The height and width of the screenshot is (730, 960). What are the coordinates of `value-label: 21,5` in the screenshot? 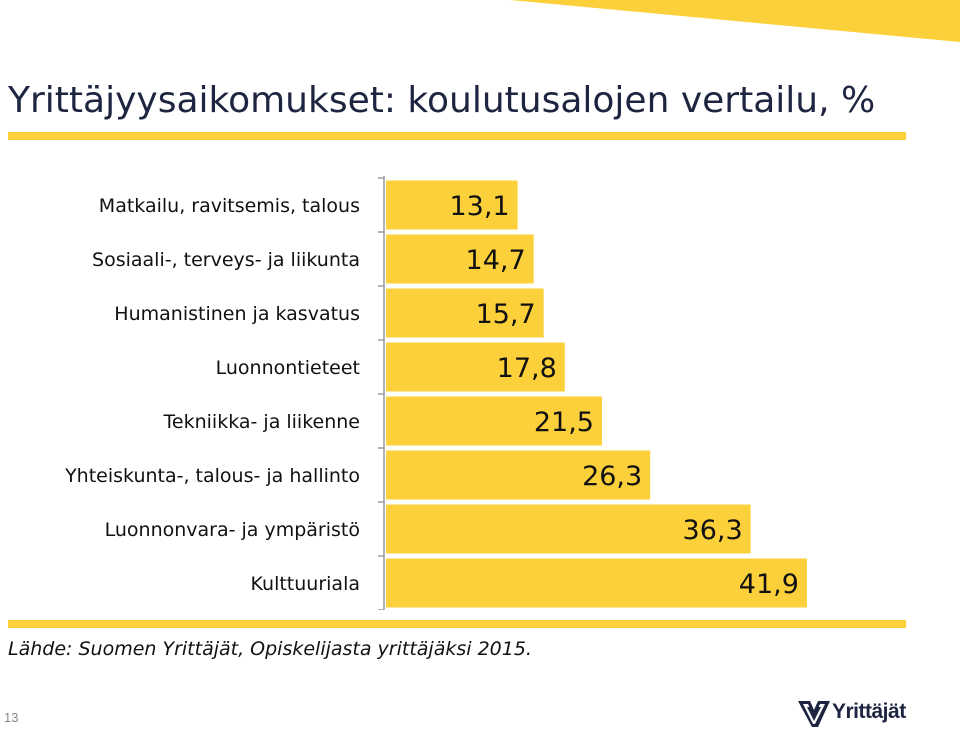 It's located at (564, 422).